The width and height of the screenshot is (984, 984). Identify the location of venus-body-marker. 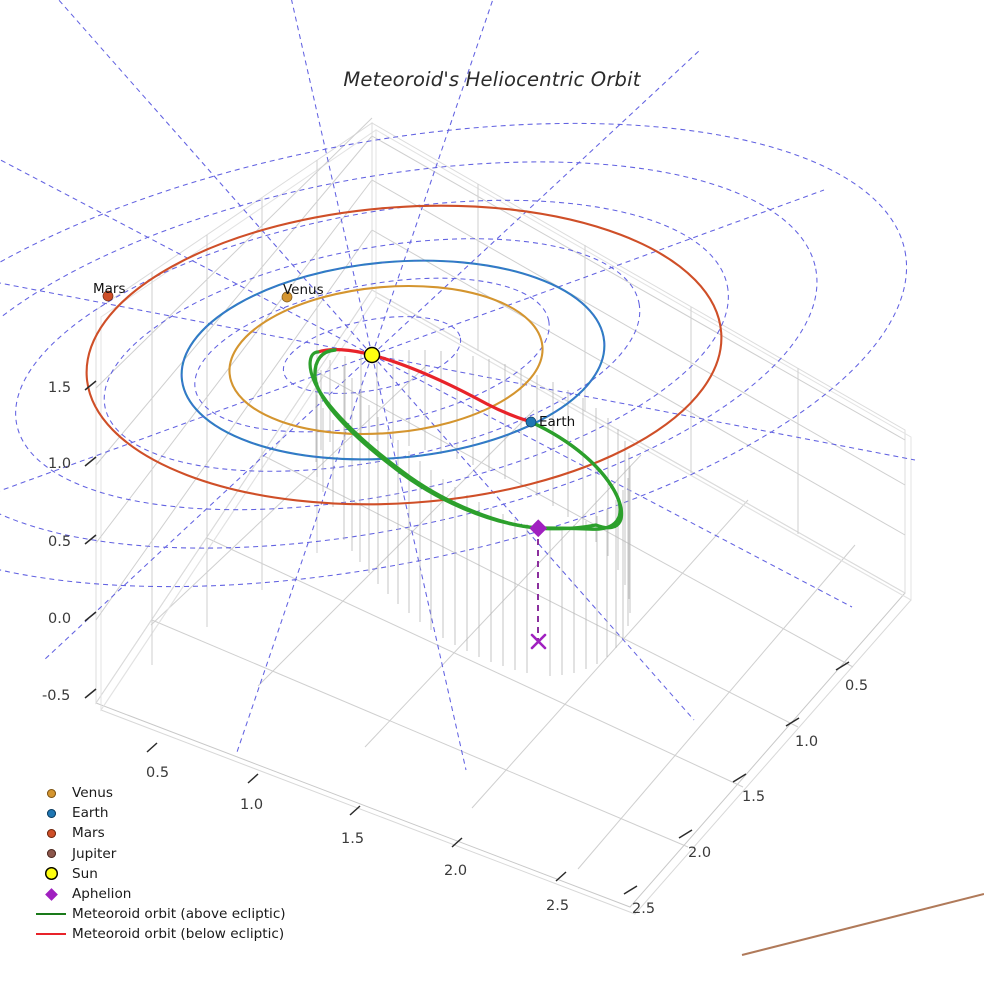
(287, 297).